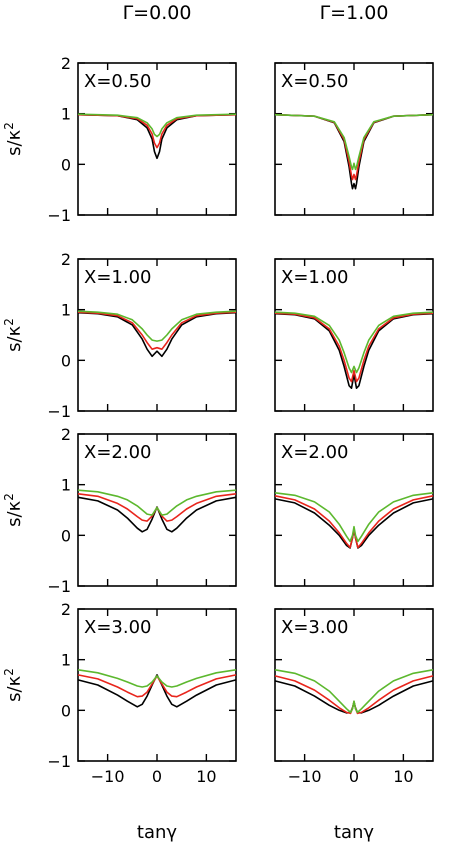 The image size is (455, 850). I want to click on column-title-0: Γ=0.00, so click(157, 13).